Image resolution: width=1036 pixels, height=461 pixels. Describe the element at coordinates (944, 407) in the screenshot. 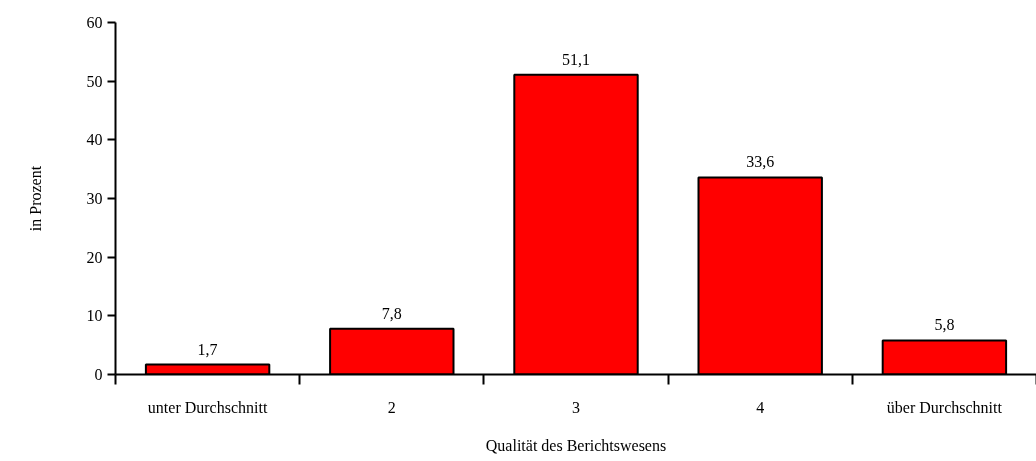

I see `x-tick-label: über Durchschnitt` at that location.